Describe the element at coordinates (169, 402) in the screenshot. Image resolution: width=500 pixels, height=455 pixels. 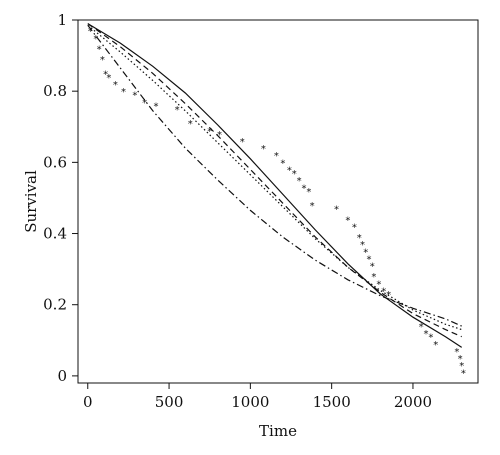
I see `x-tick-label: 500` at that location.